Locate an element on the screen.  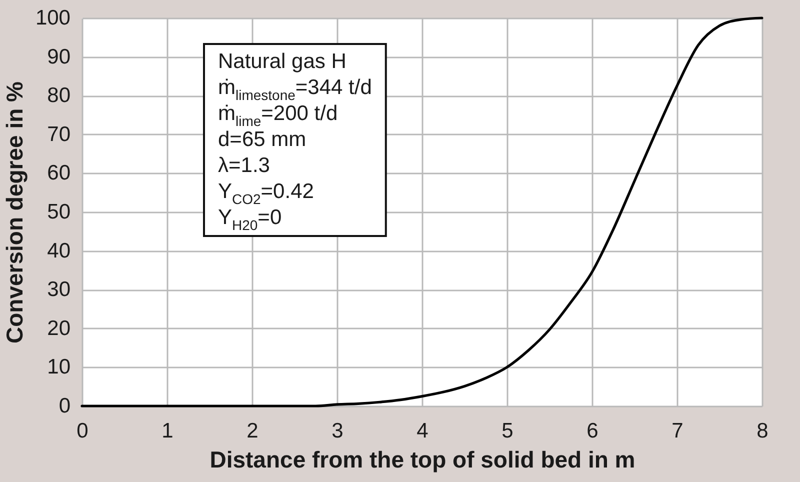
x-tick-label: 2 is located at coordinates (252, 431).